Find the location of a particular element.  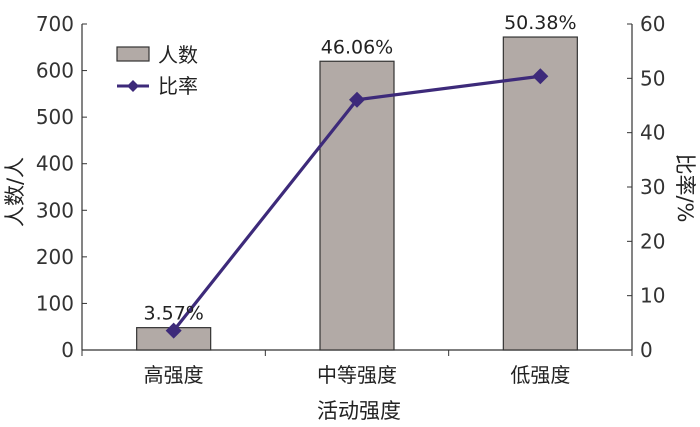

y-tick-label: 0 is located at coordinates (67, 350).